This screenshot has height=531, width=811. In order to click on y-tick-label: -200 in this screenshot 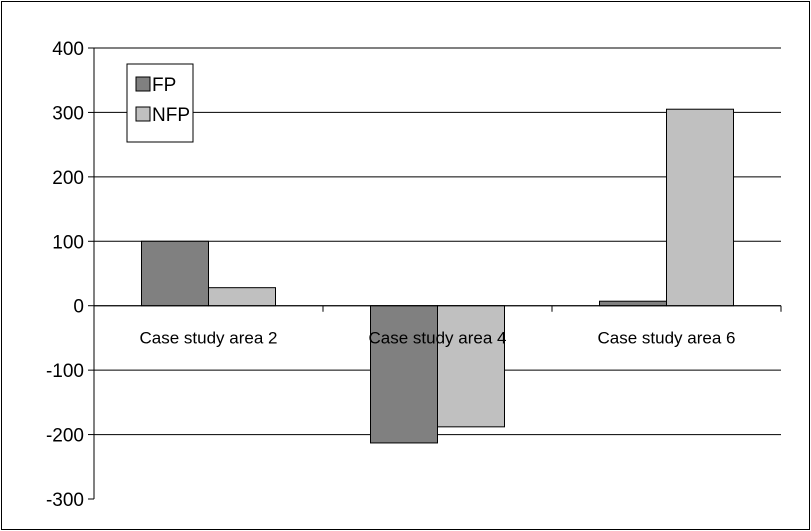, I will do `click(65, 436)`.